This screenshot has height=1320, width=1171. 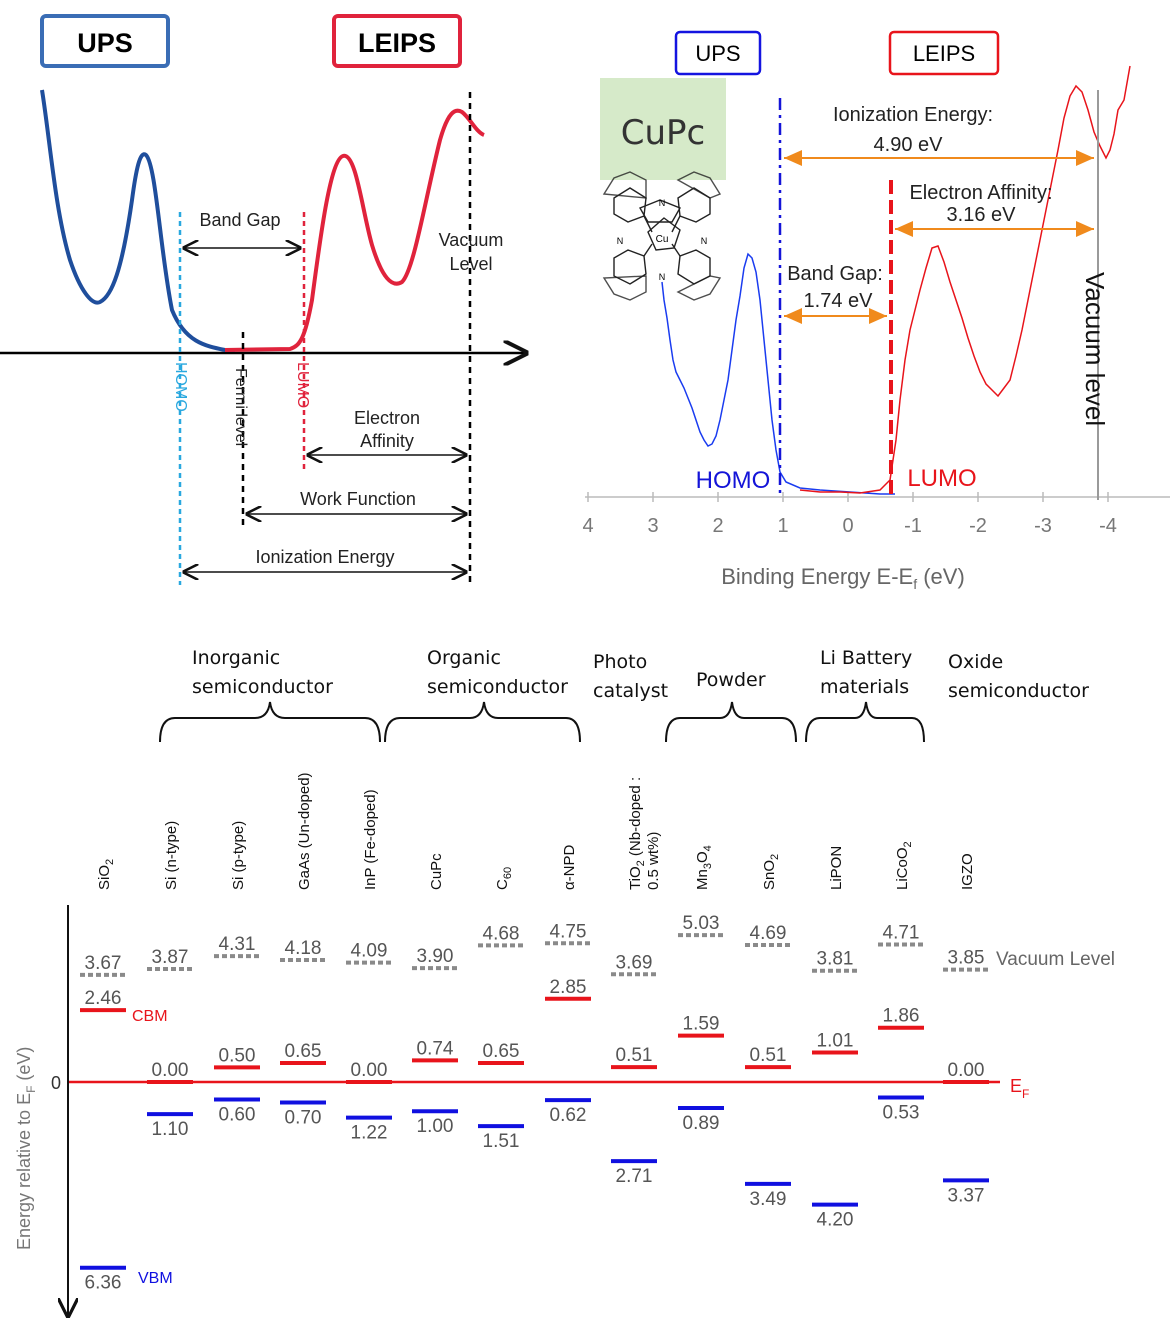 What do you see at coordinates (909, 145) in the screenshot?
I see `cupc-ionization-value: 4.90 eV` at bounding box center [909, 145].